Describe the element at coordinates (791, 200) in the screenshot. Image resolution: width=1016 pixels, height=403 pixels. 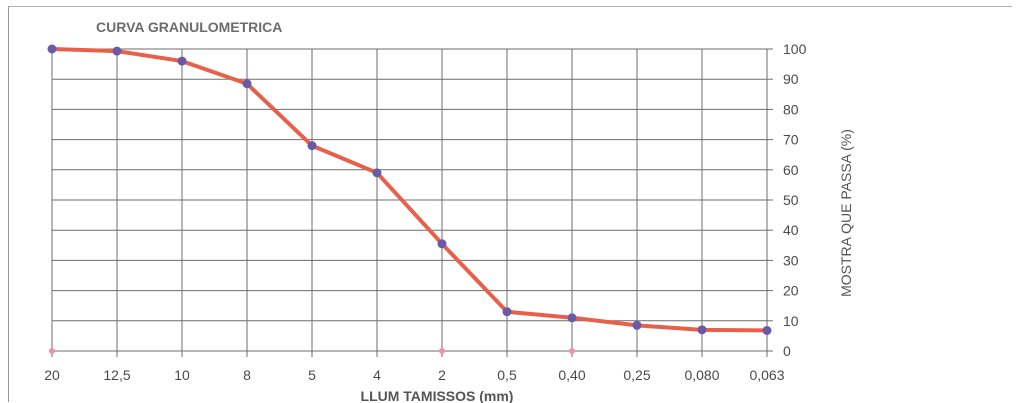
I see `y-tick-label: 50` at that location.